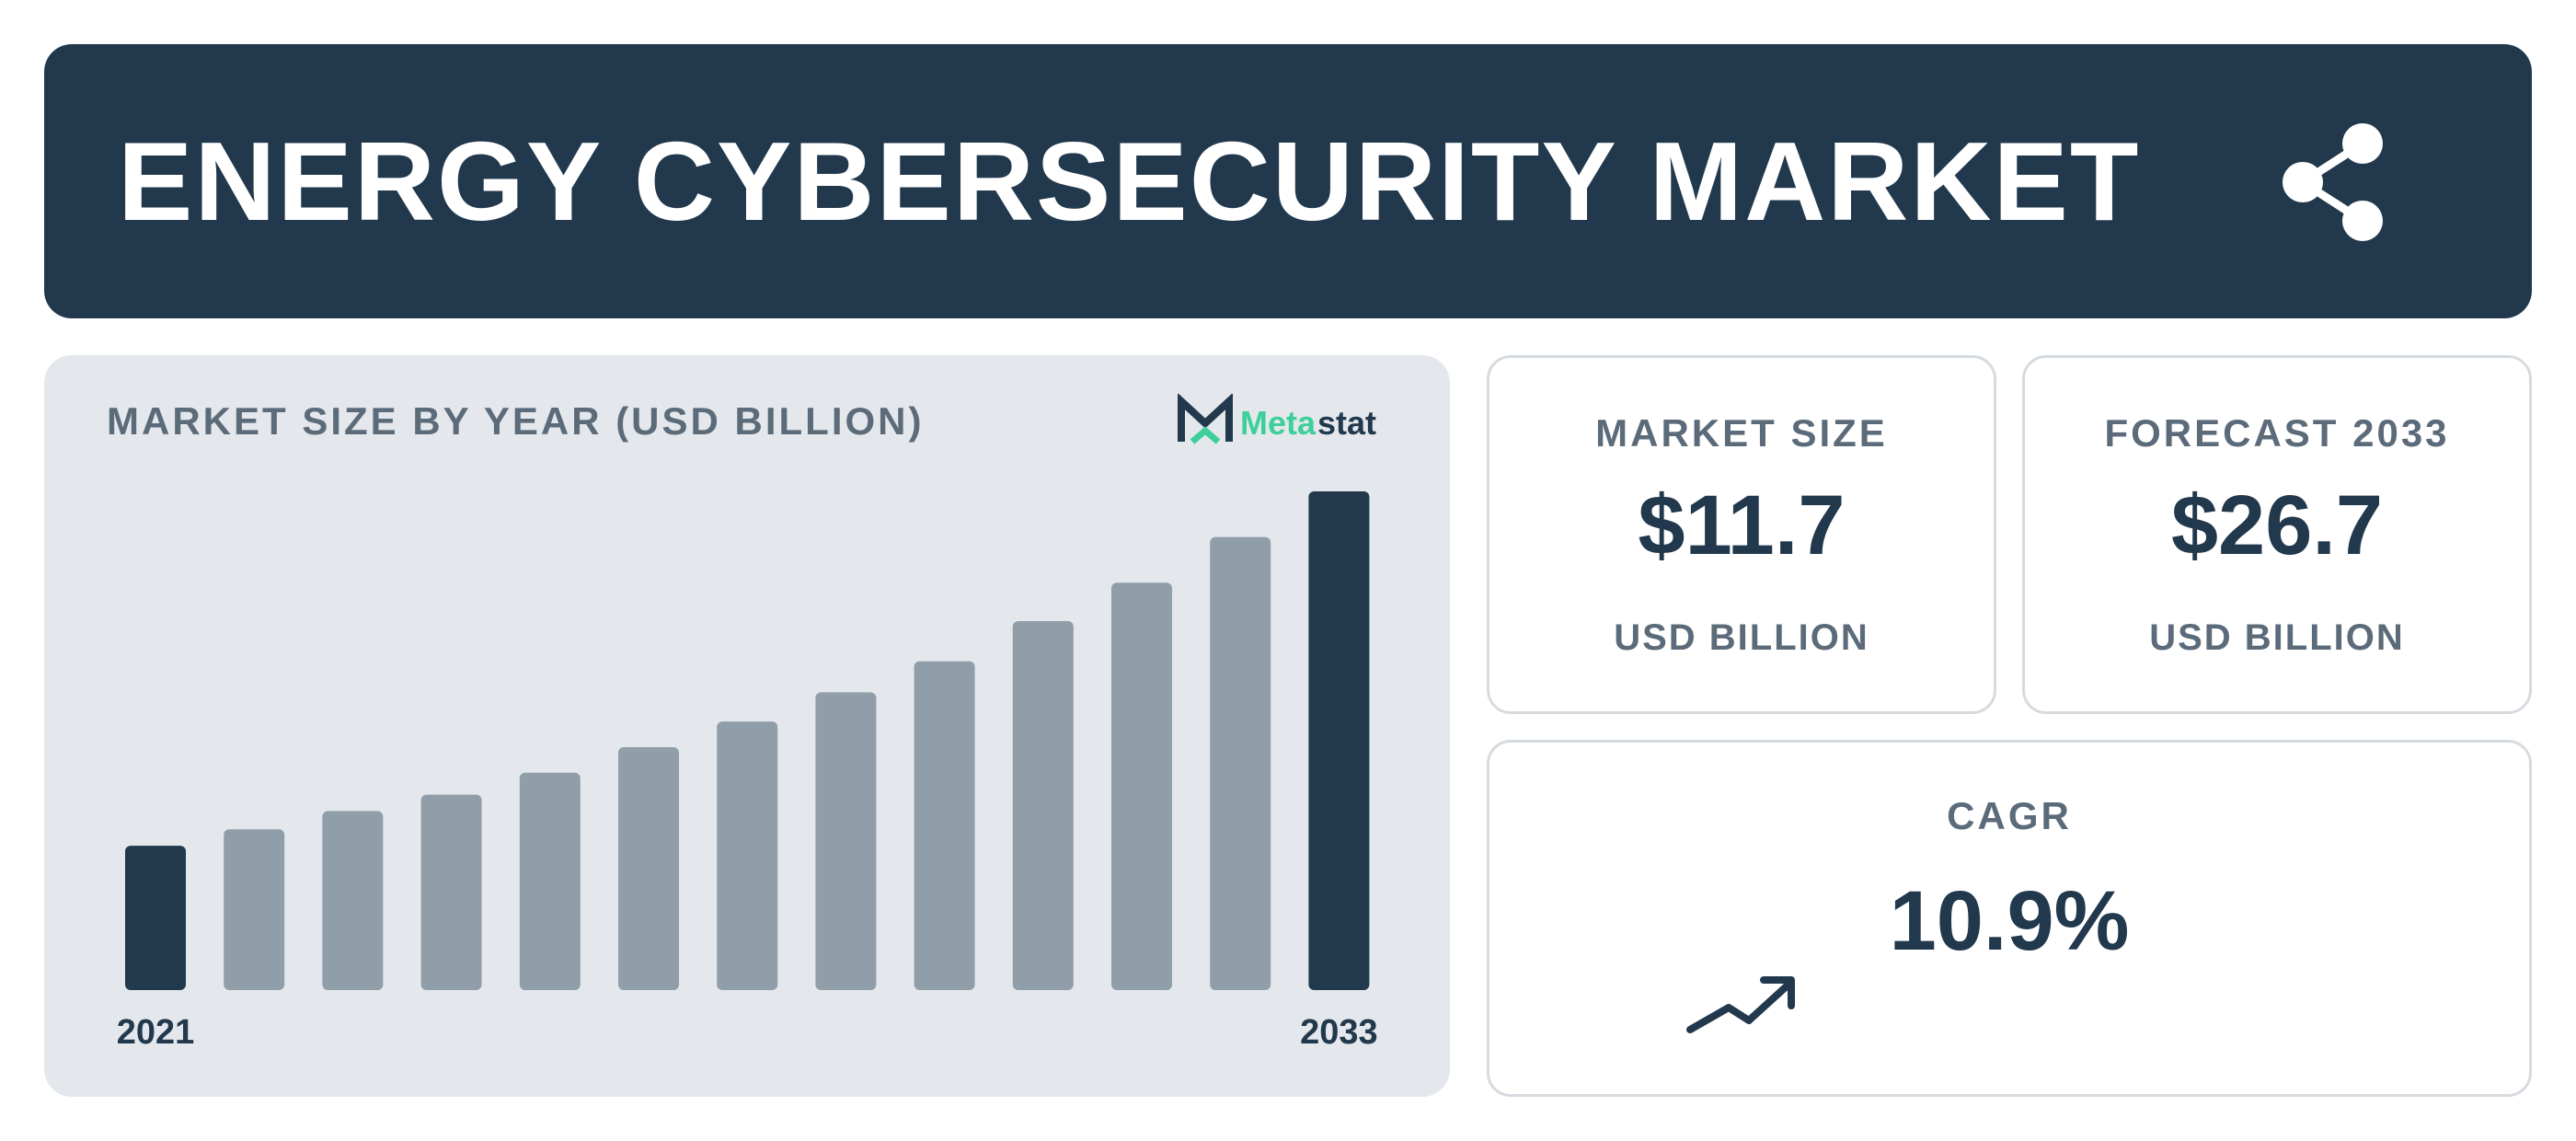 The width and height of the screenshot is (2576, 1141). Describe the element at coordinates (550, 881) in the screenshot. I see `bar-2025` at that location.